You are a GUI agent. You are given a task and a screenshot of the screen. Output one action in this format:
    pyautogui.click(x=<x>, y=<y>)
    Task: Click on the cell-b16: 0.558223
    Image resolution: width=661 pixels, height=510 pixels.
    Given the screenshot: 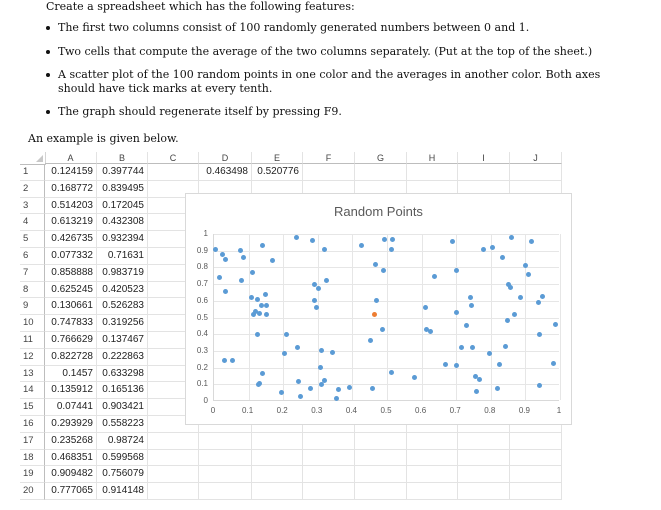 What is the action you would take?
    pyautogui.click(x=122, y=424)
    